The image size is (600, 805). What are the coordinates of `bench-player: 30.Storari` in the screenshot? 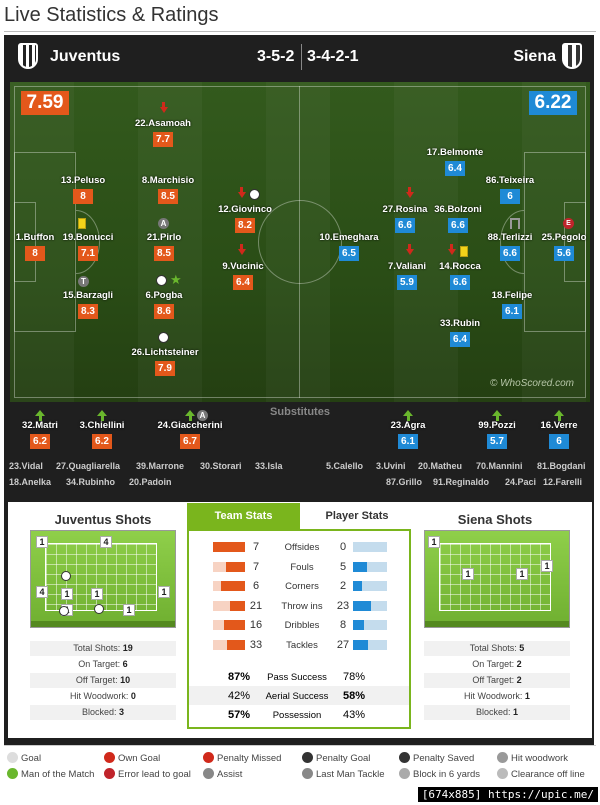 It's located at (221, 466).